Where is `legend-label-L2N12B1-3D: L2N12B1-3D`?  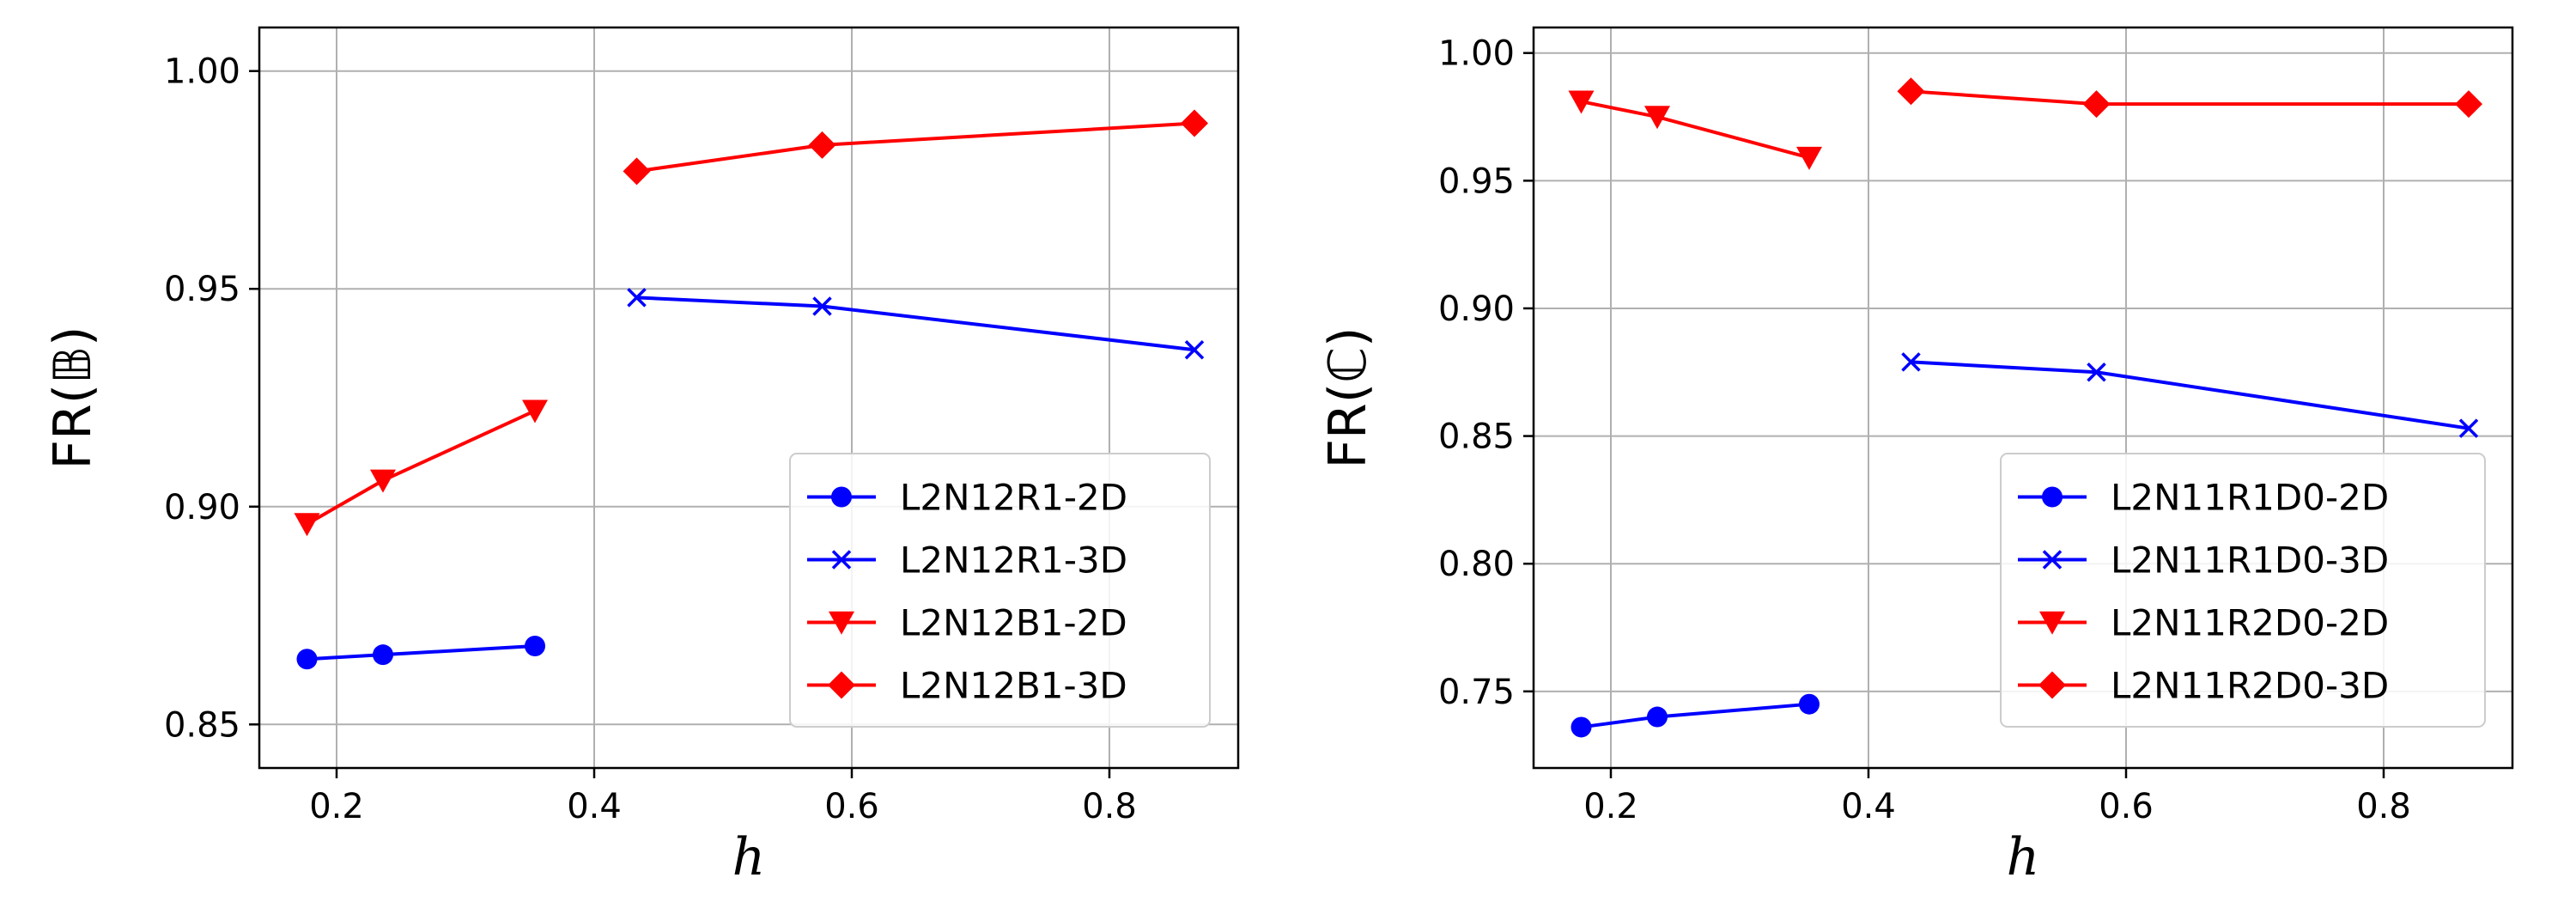
legend-label-L2N12B1-3D: L2N12B1-3D is located at coordinates (1013, 686).